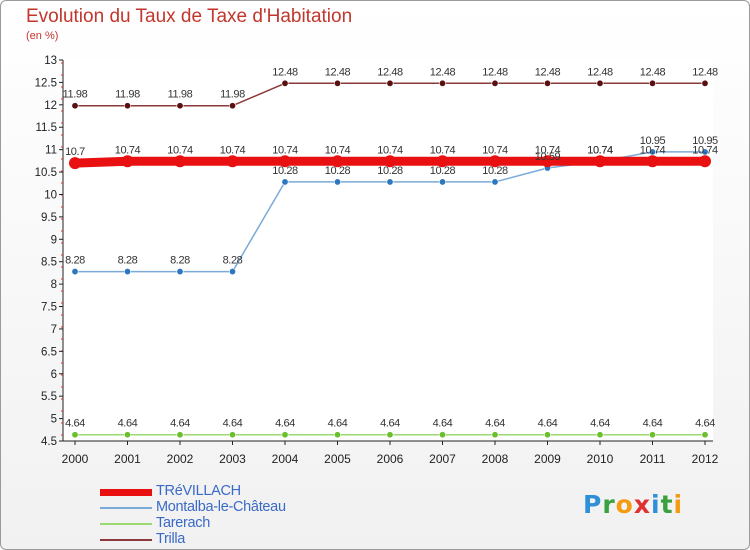  Describe the element at coordinates (54, 285) in the screenshot. I see `y-tick-label: 8` at that location.